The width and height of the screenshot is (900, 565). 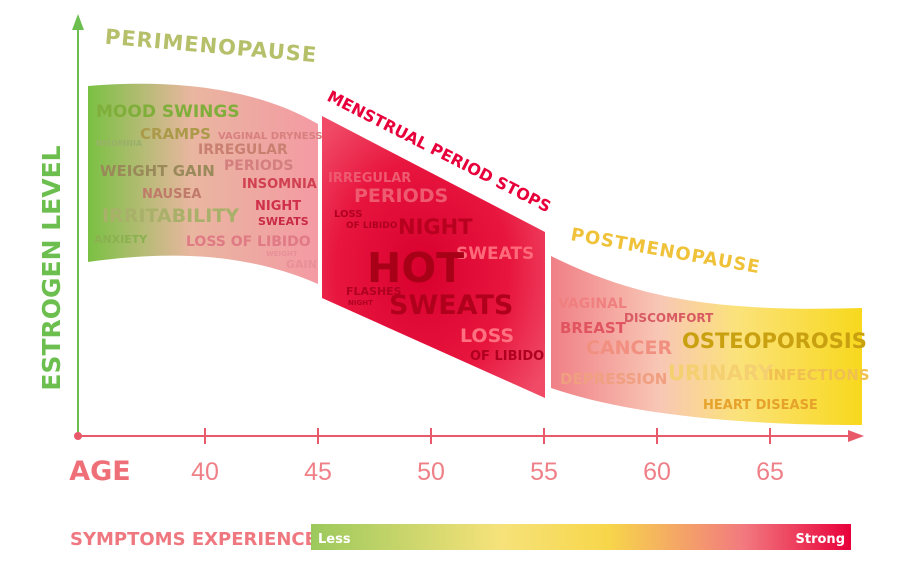 What do you see at coordinates (856, 436) in the screenshot?
I see `x-axis-arrow` at bounding box center [856, 436].